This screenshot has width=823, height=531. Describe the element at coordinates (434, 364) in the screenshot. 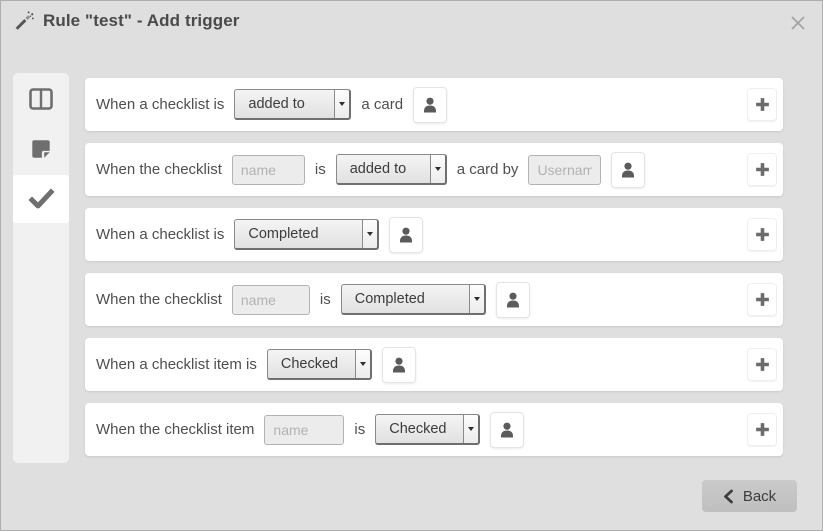

I see `trigger-row-item-checked: When a checklist item is Checked` at that location.